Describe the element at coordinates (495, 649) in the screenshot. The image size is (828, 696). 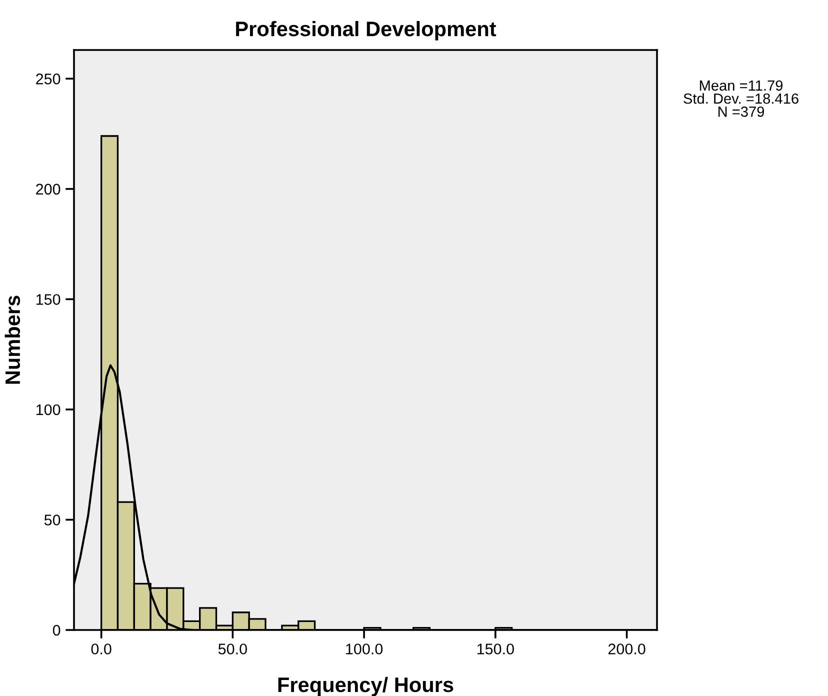
I see `x-tick-label: 150.0` at that location.